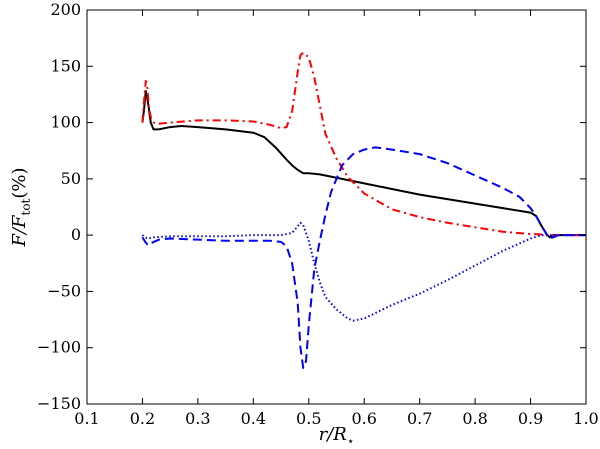 The width and height of the screenshot is (600, 449). I want to click on y-tick-label: 100, so click(65, 122).